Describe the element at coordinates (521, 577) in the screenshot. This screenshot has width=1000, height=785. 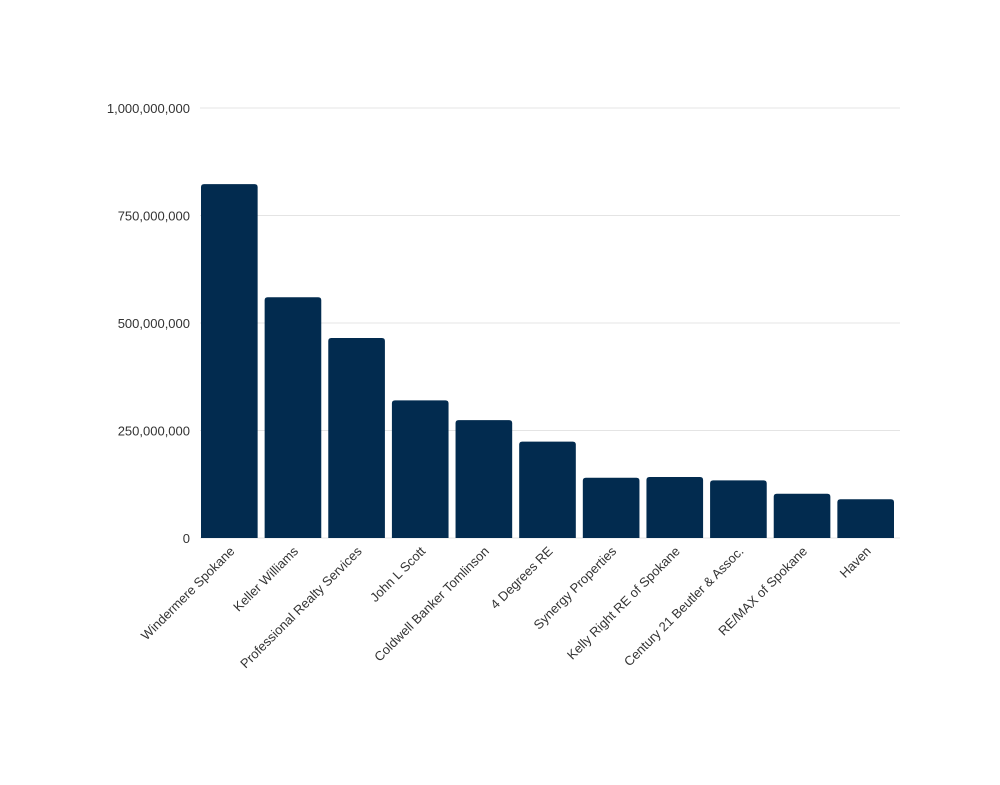
I see `x-tick-label: 4 Degrees RE` at that location.